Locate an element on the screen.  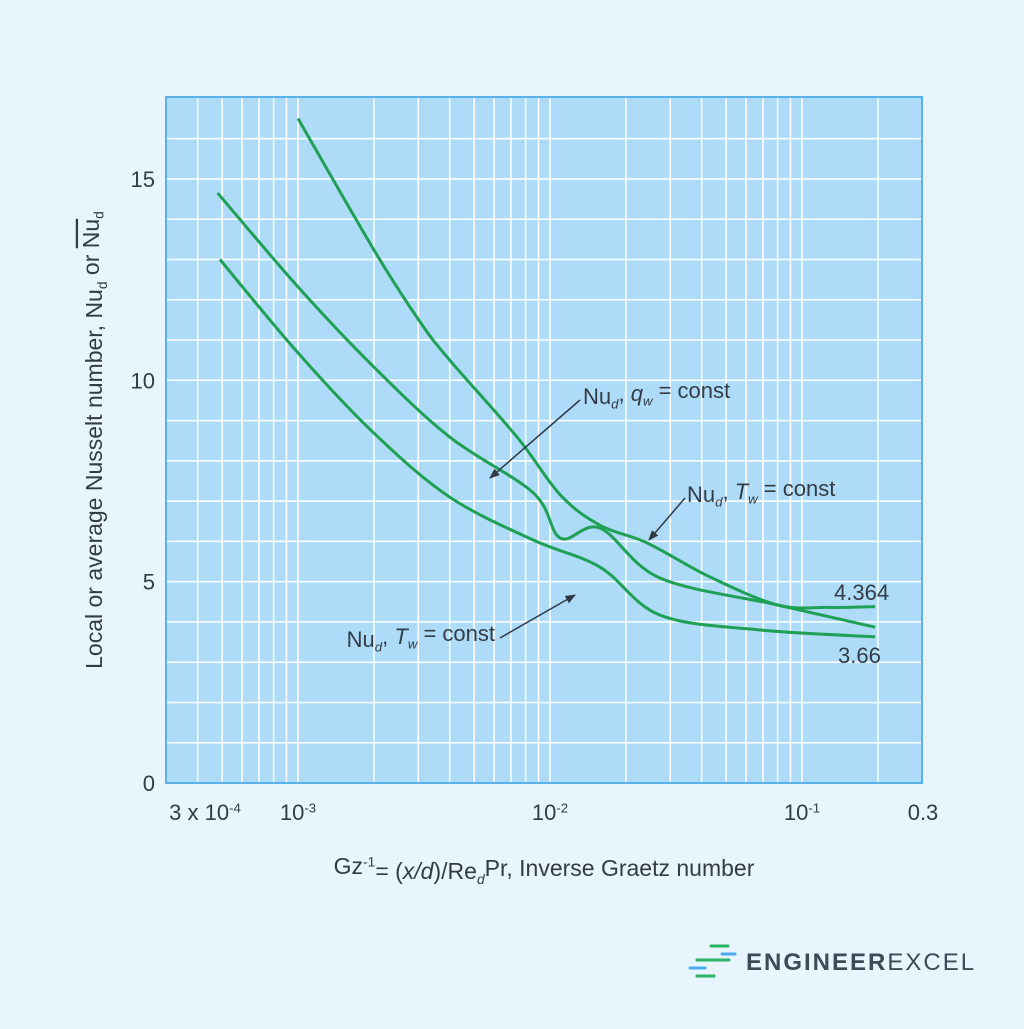
logo-text-light: EXCEL is located at coordinates (931, 962).